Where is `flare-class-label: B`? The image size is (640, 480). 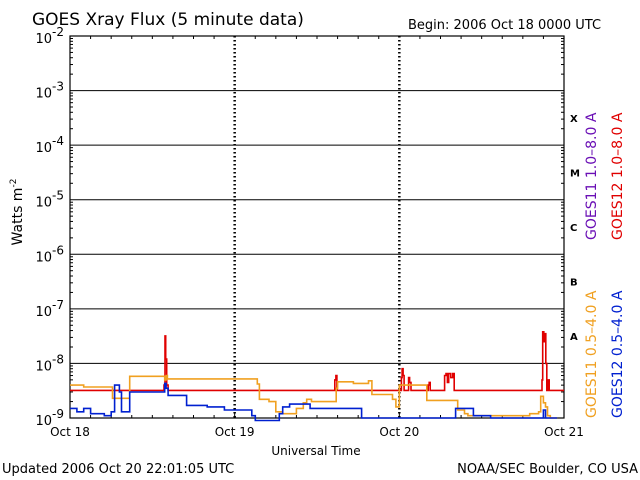
flare-class-label: B is located at coordinates (574, 283).